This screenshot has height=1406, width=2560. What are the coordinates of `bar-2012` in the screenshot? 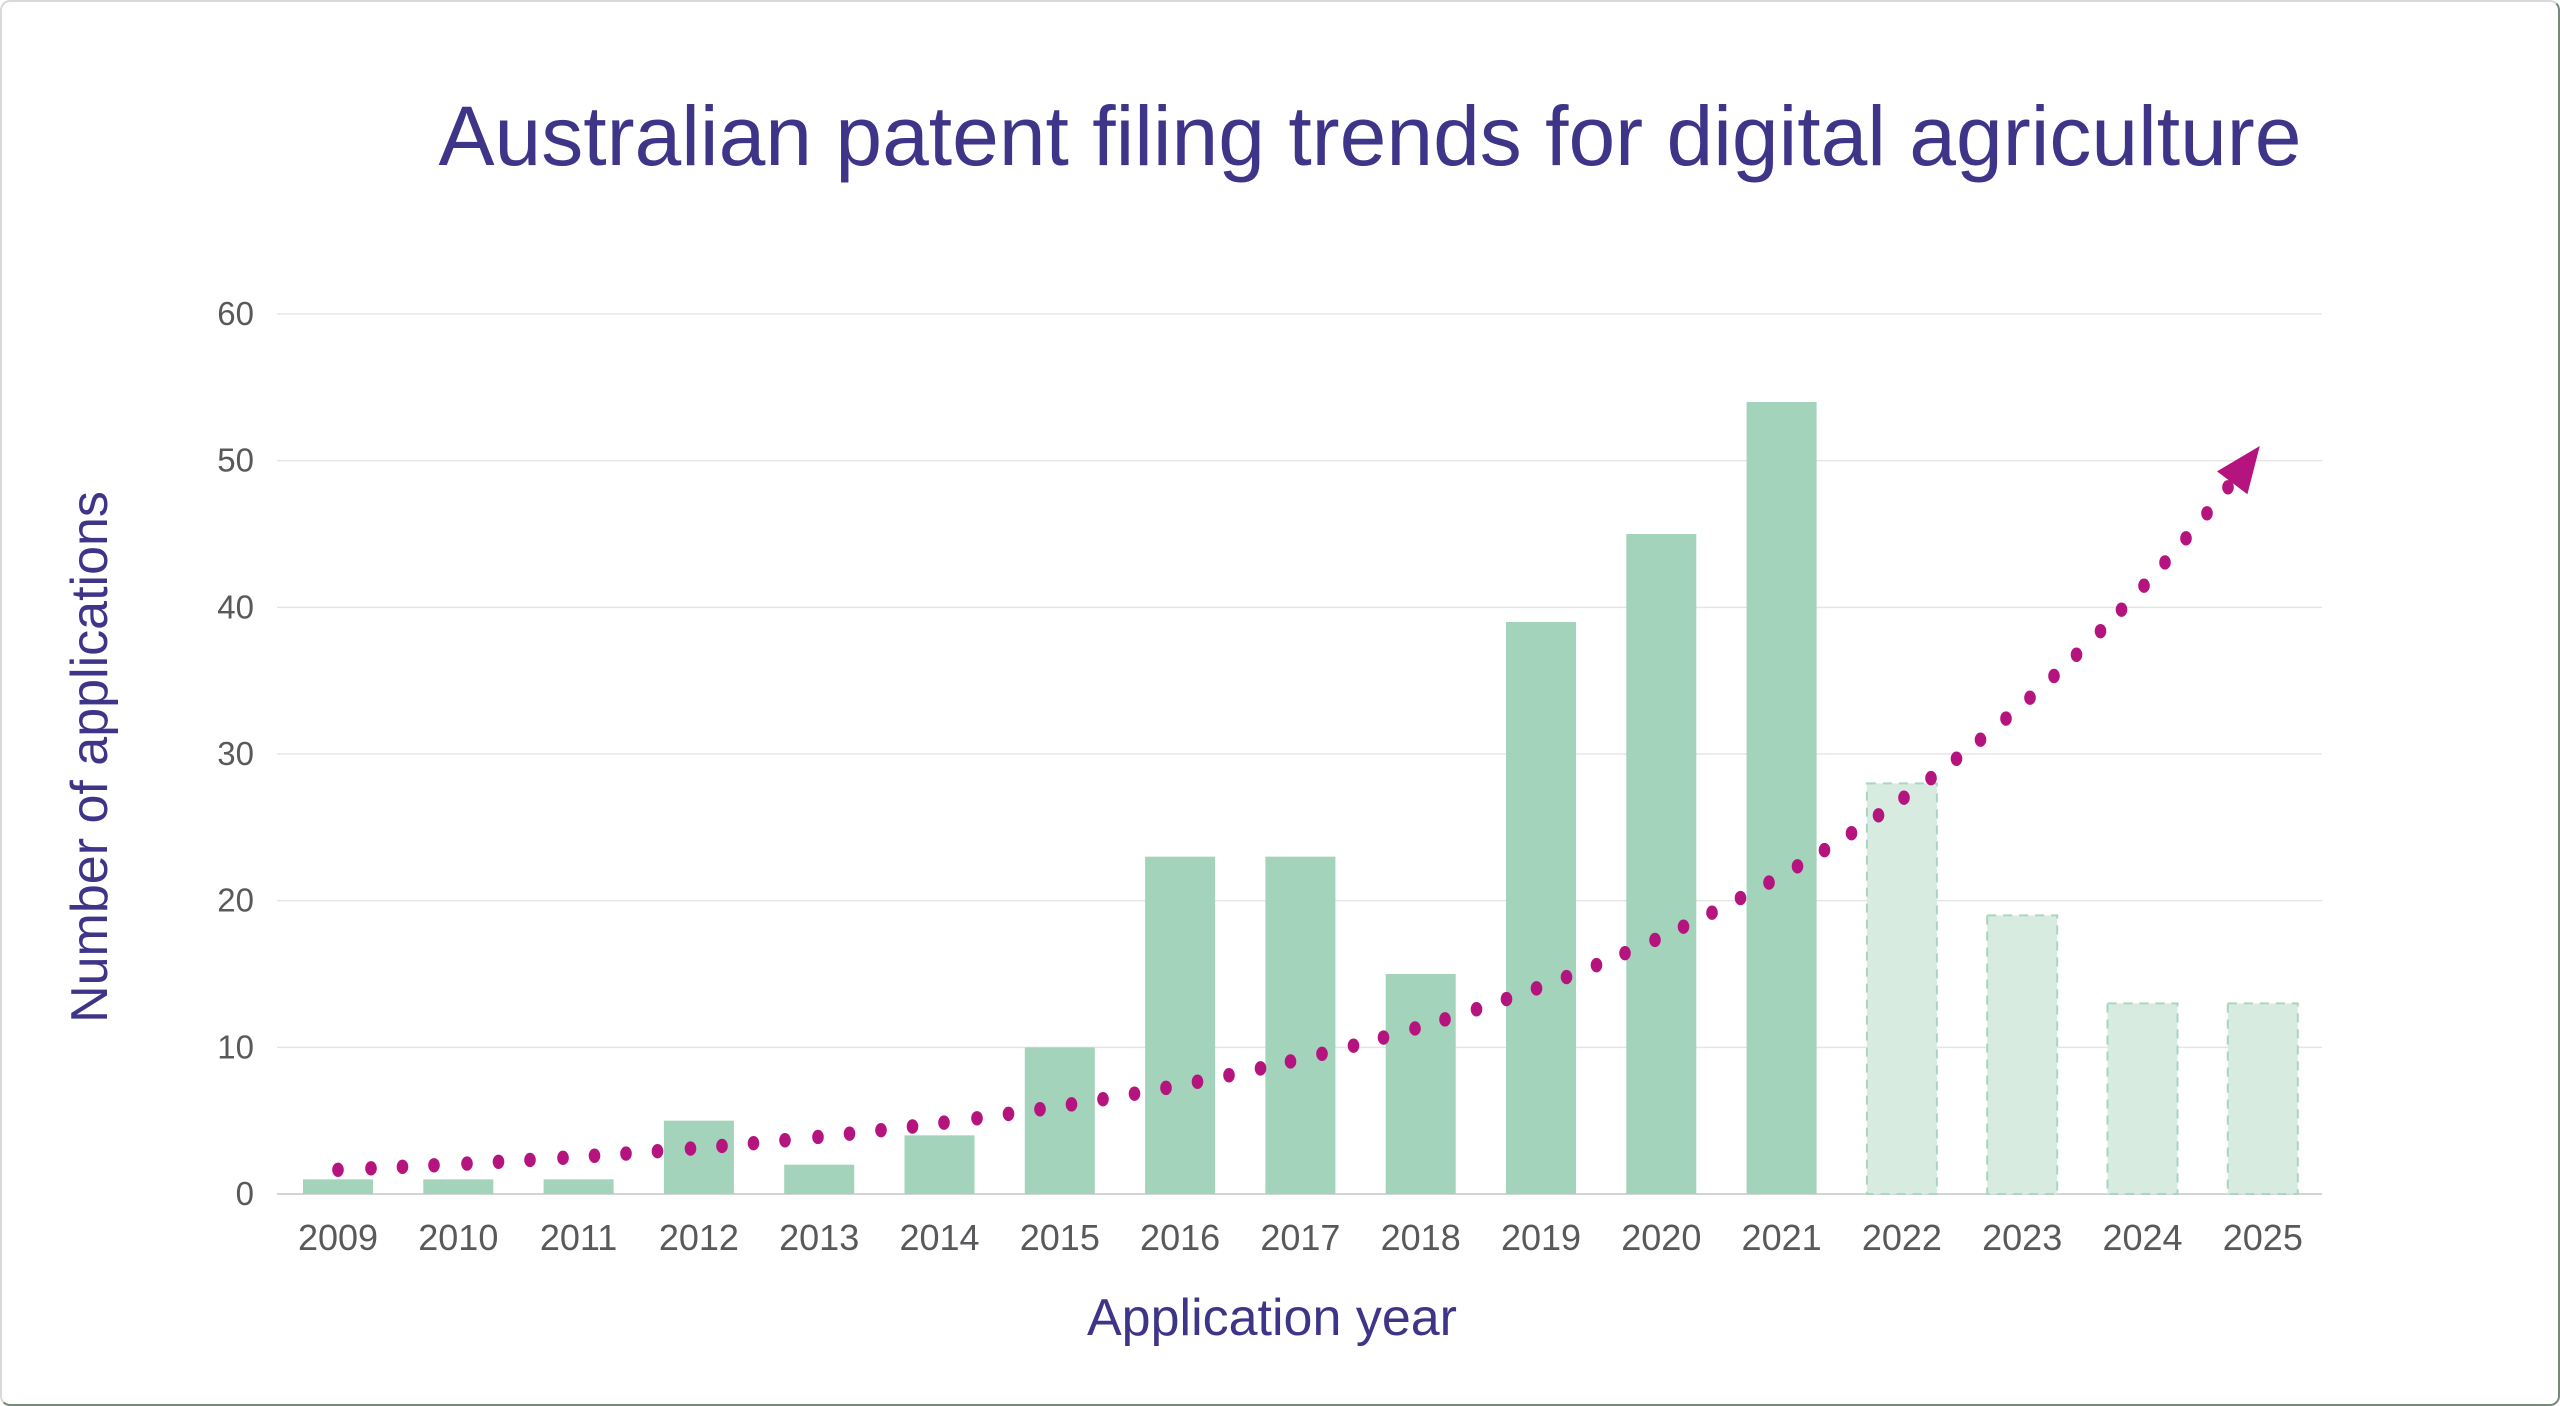 It's located at (698, 1157).